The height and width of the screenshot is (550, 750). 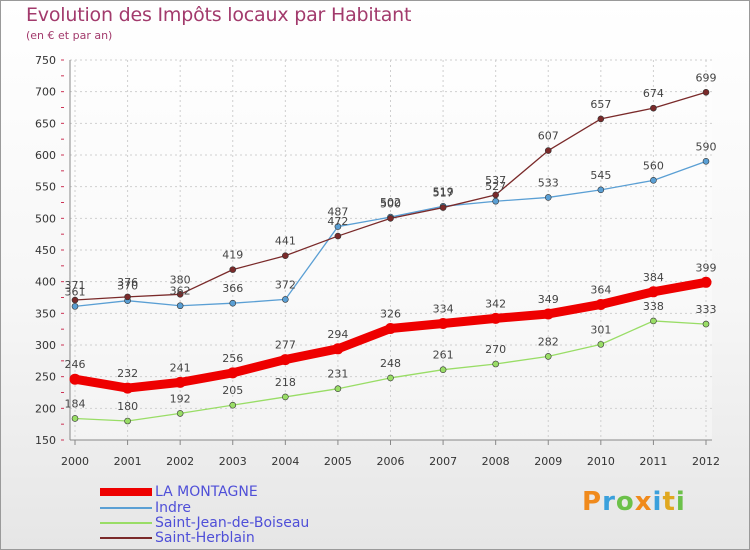 I want to click on data-label-indre: 362, so click(x=180, y=291).